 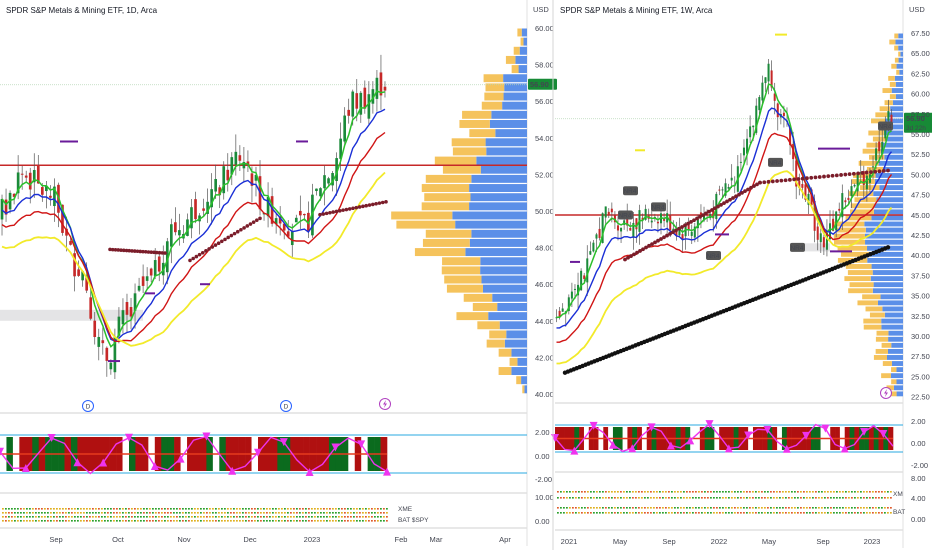 I want to click on time-tick: Sep, so click(x=822, y=541).